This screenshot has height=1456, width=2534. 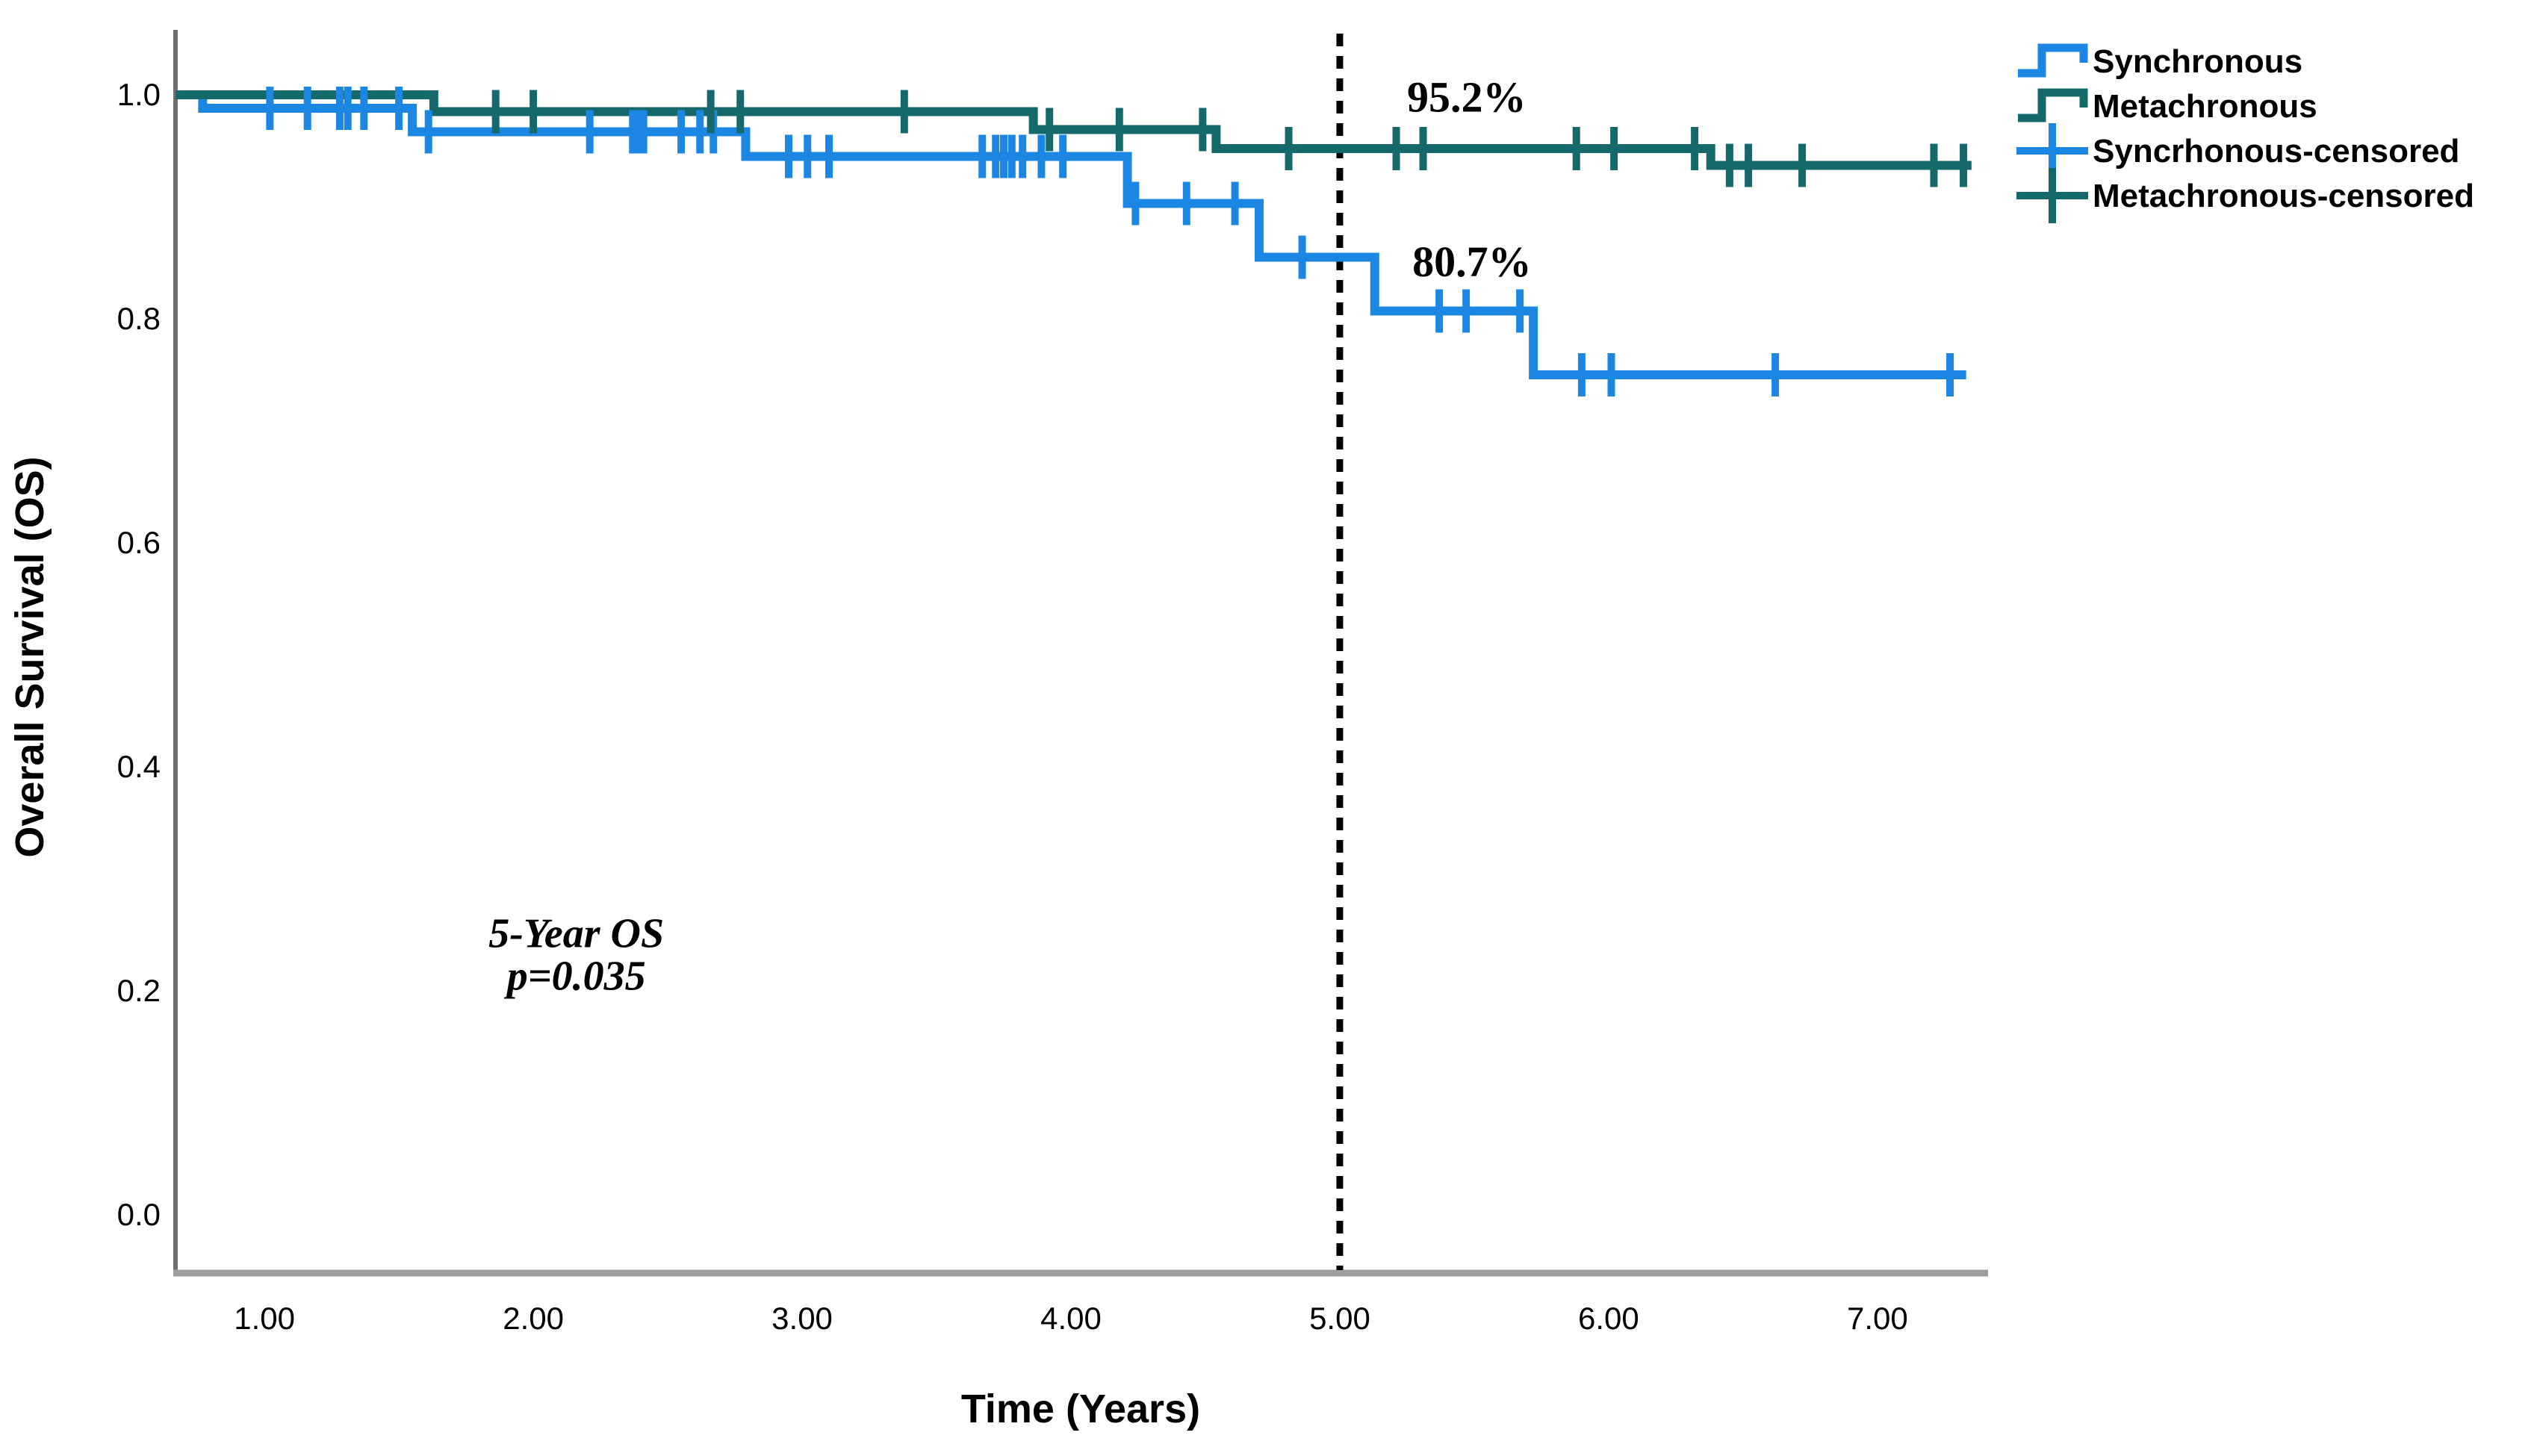 What do you see at coordinates (1608, 1318) in the screenshot?
I see `x-tick-label: 6.00` at bounding box center [1608, 1318].